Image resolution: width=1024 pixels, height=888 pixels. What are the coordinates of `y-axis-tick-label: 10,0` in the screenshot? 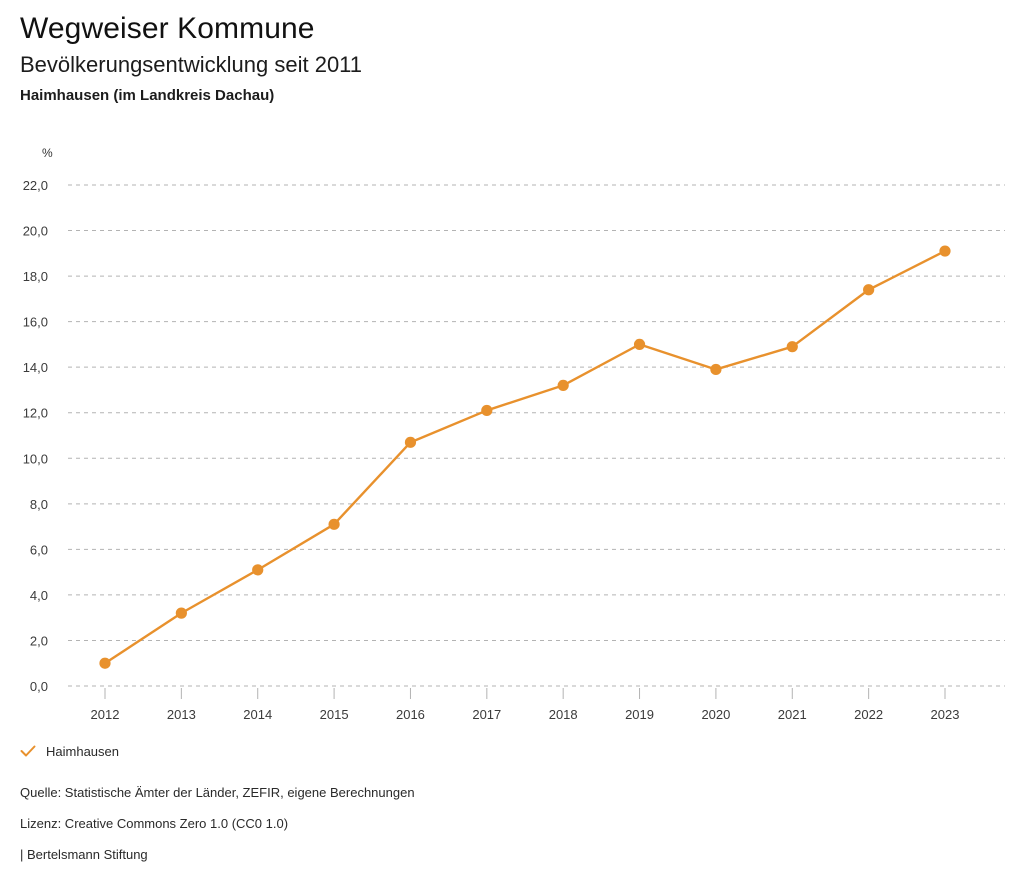 It's located at (35, 458).